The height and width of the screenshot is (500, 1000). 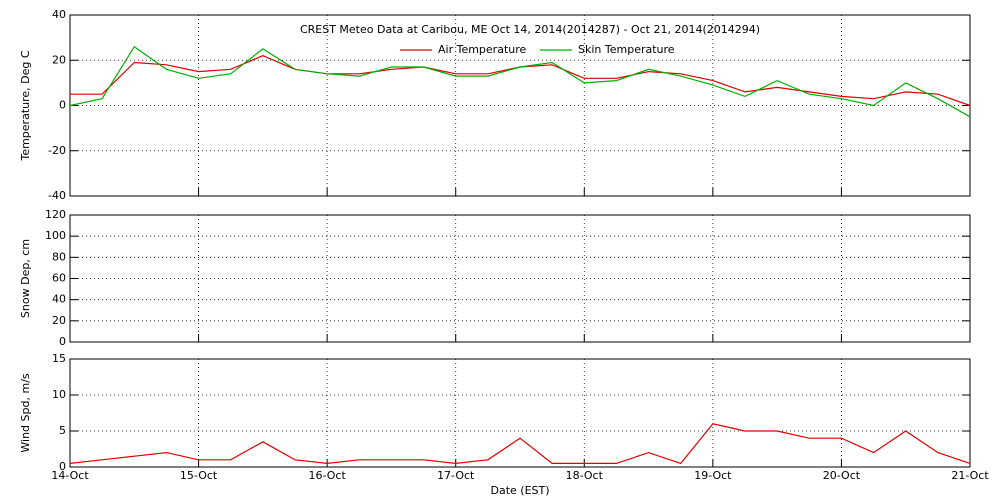 What do you see at coordinates (199, 475) in the screenshot?
I see `x-tick-label: 15-Oct` at bounding box center [199, 475].